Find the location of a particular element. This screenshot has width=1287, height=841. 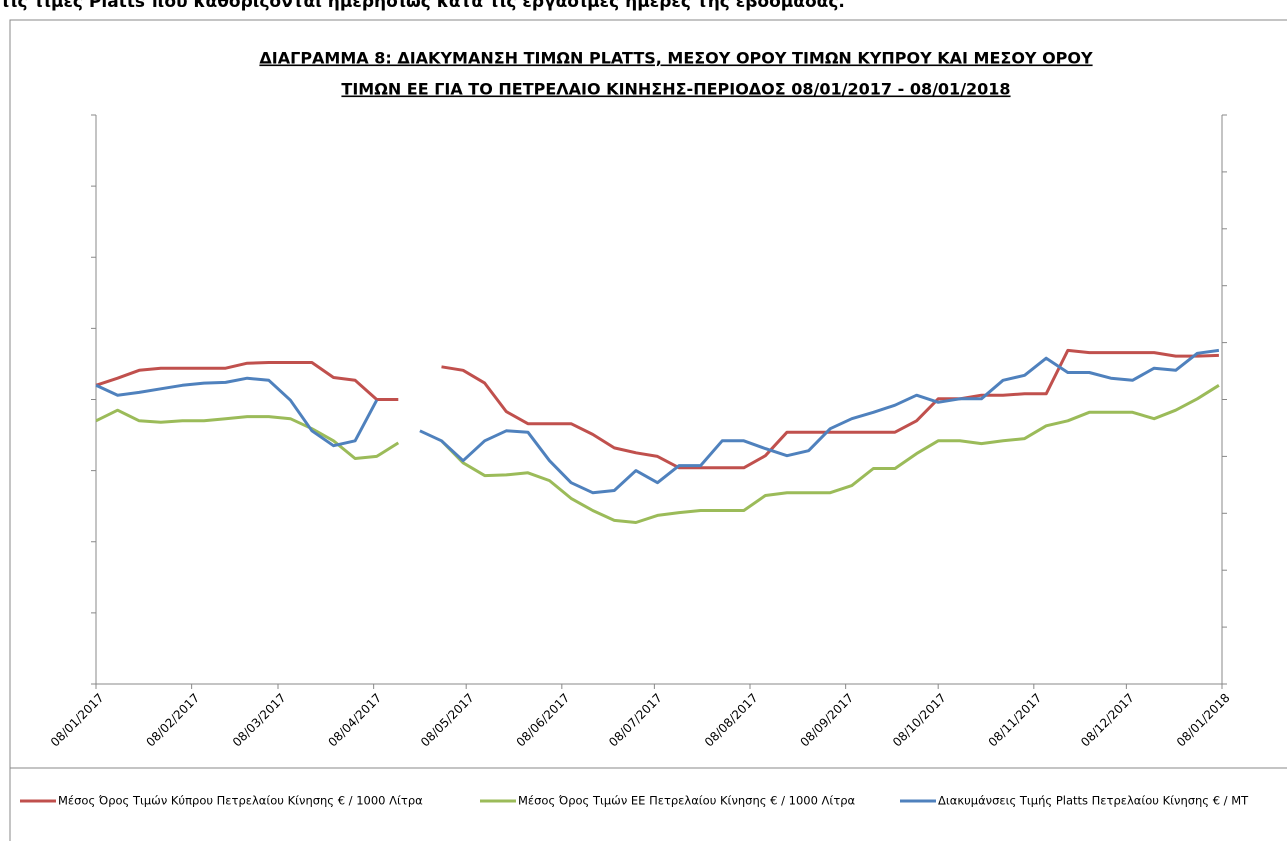

x-tick-label: 08/12/2017 is located at coordinates (1107, 720).